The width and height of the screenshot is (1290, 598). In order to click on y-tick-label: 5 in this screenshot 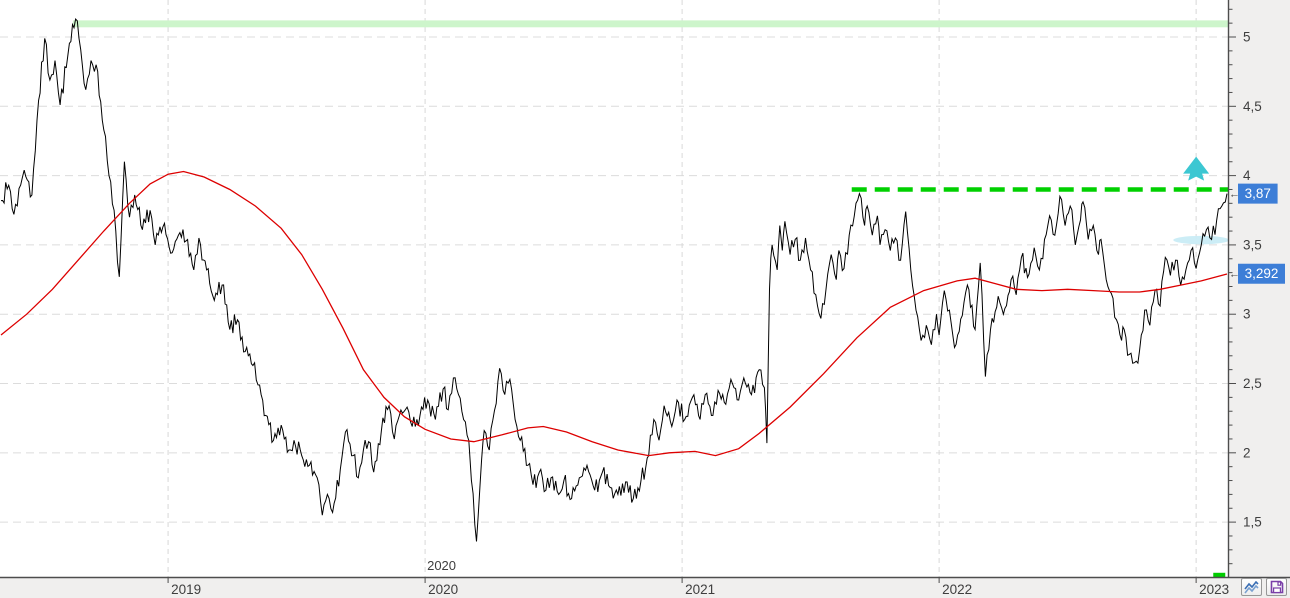, I will do `click(1247, 37)`.